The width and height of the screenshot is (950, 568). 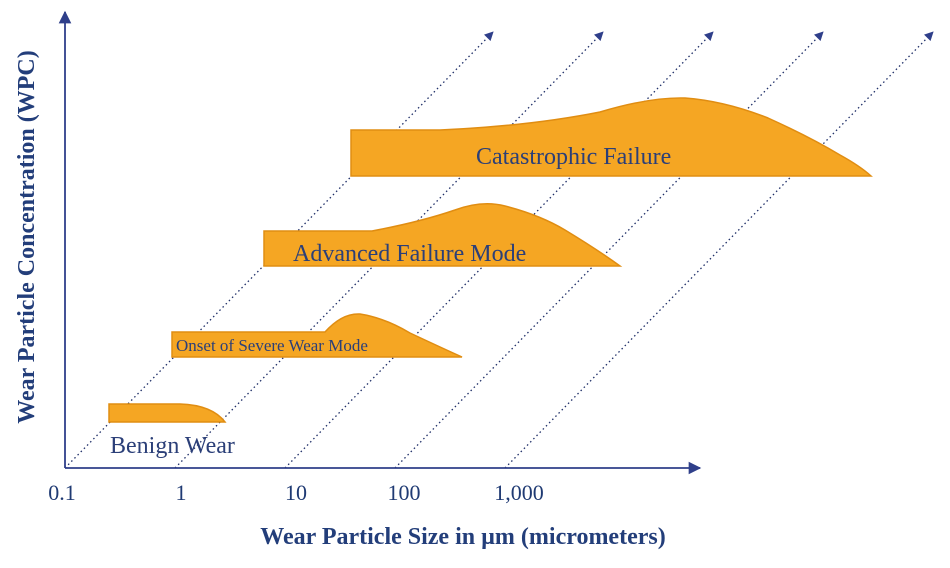 What do you see at coordinates (272, 345) in the screenshot?
I see `label-onset-severe-wear: Onset of Severe Wear Mode` at bounding box center [272, 345].